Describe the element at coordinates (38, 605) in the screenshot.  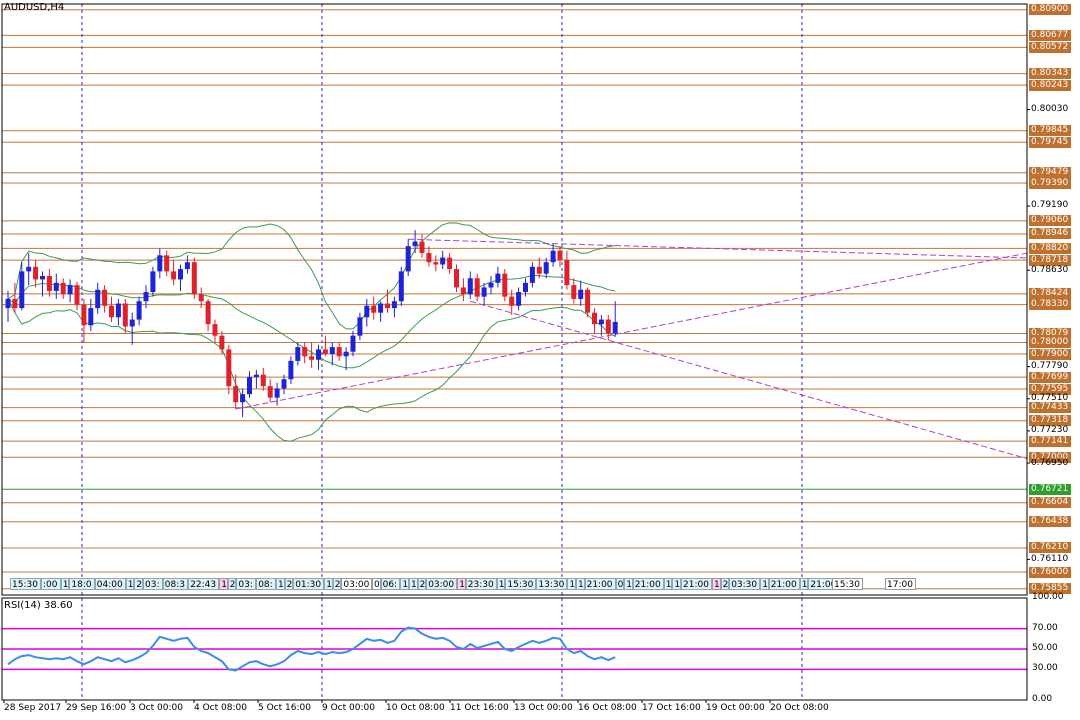
I see `rsi-title: RSI(14) 38.60` at that location.